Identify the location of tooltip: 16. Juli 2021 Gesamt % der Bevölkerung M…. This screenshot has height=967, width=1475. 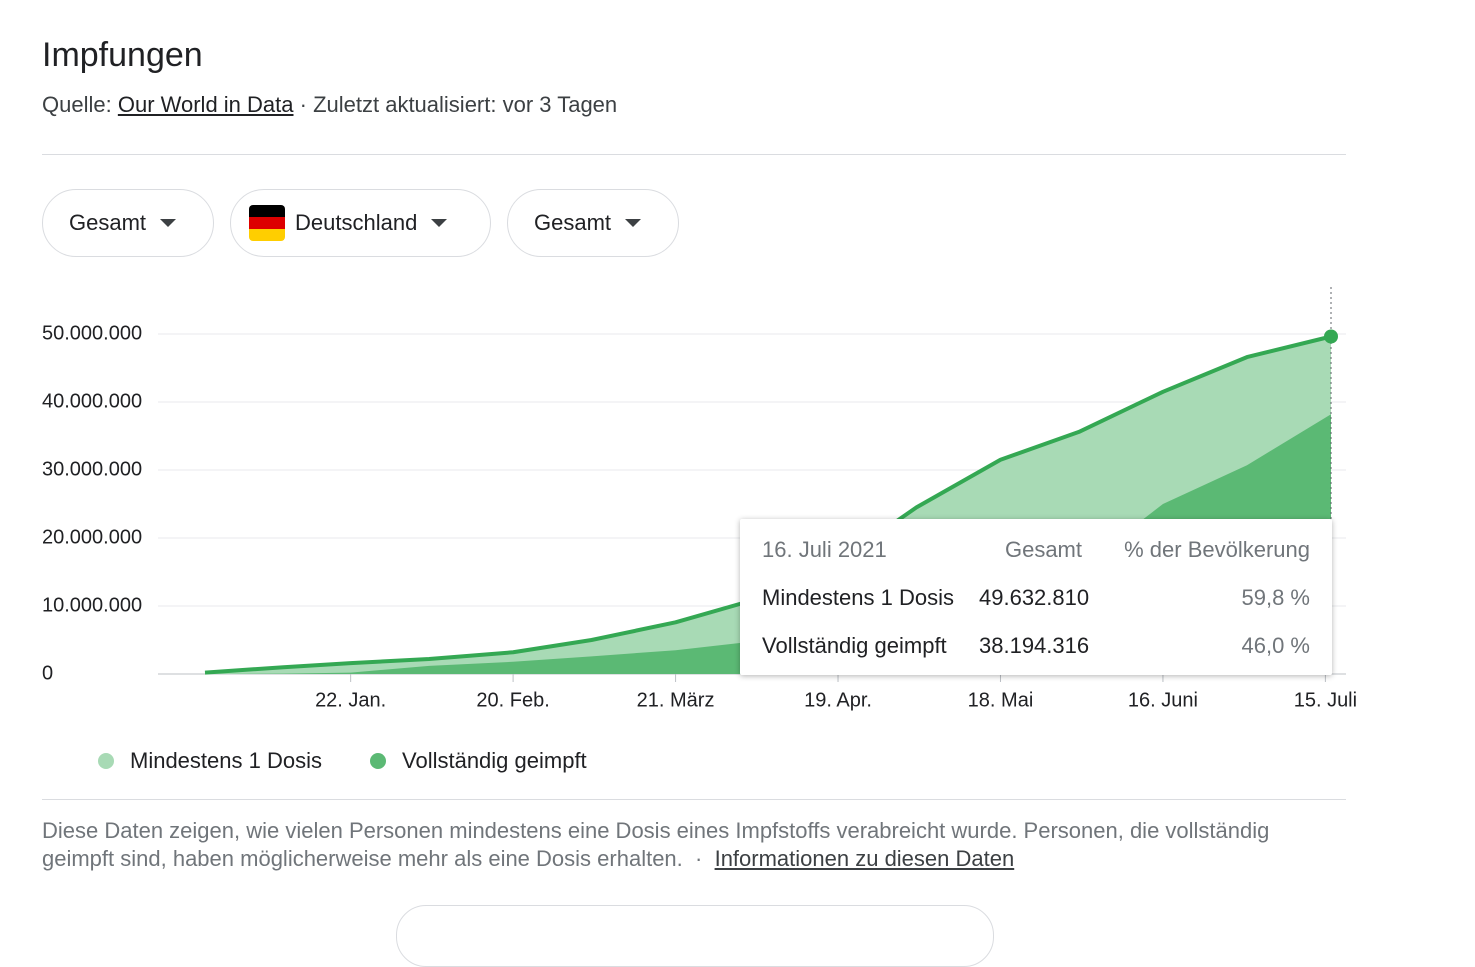
(1036, 597).